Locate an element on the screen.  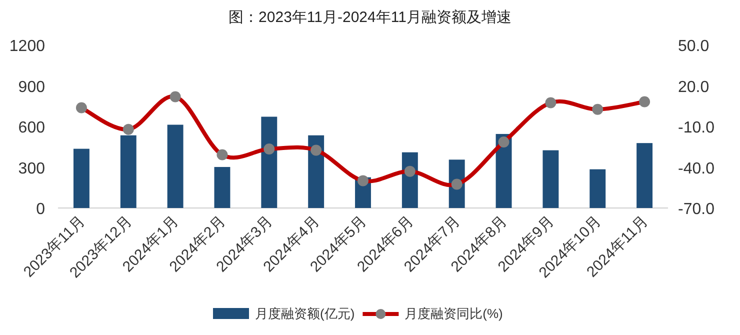
y2-tick-label: -10.0 is located at coordinates (696, 128).